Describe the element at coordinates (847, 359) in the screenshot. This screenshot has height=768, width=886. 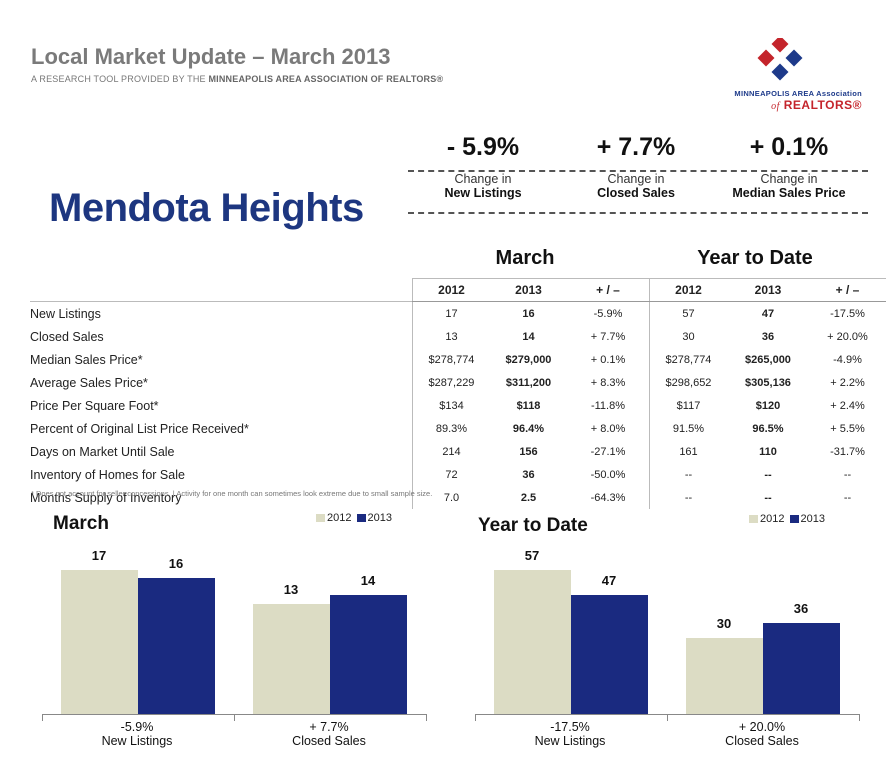
I see `table-cell: -4.9%` at that location.